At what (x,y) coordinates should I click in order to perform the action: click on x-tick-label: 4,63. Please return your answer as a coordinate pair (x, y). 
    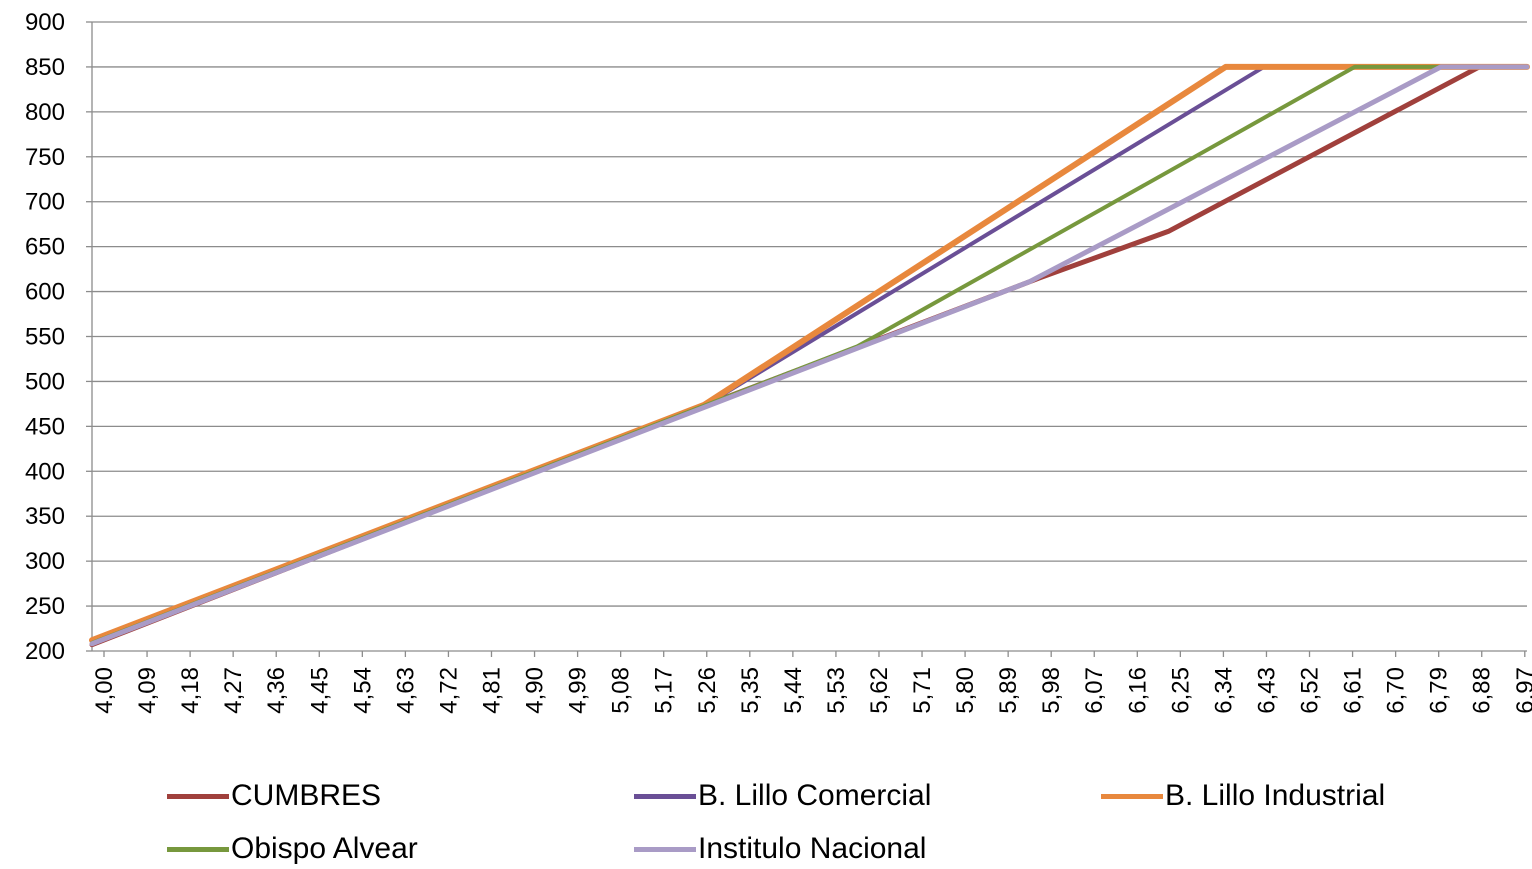
    Looking at the image, I should click on (405, 690).